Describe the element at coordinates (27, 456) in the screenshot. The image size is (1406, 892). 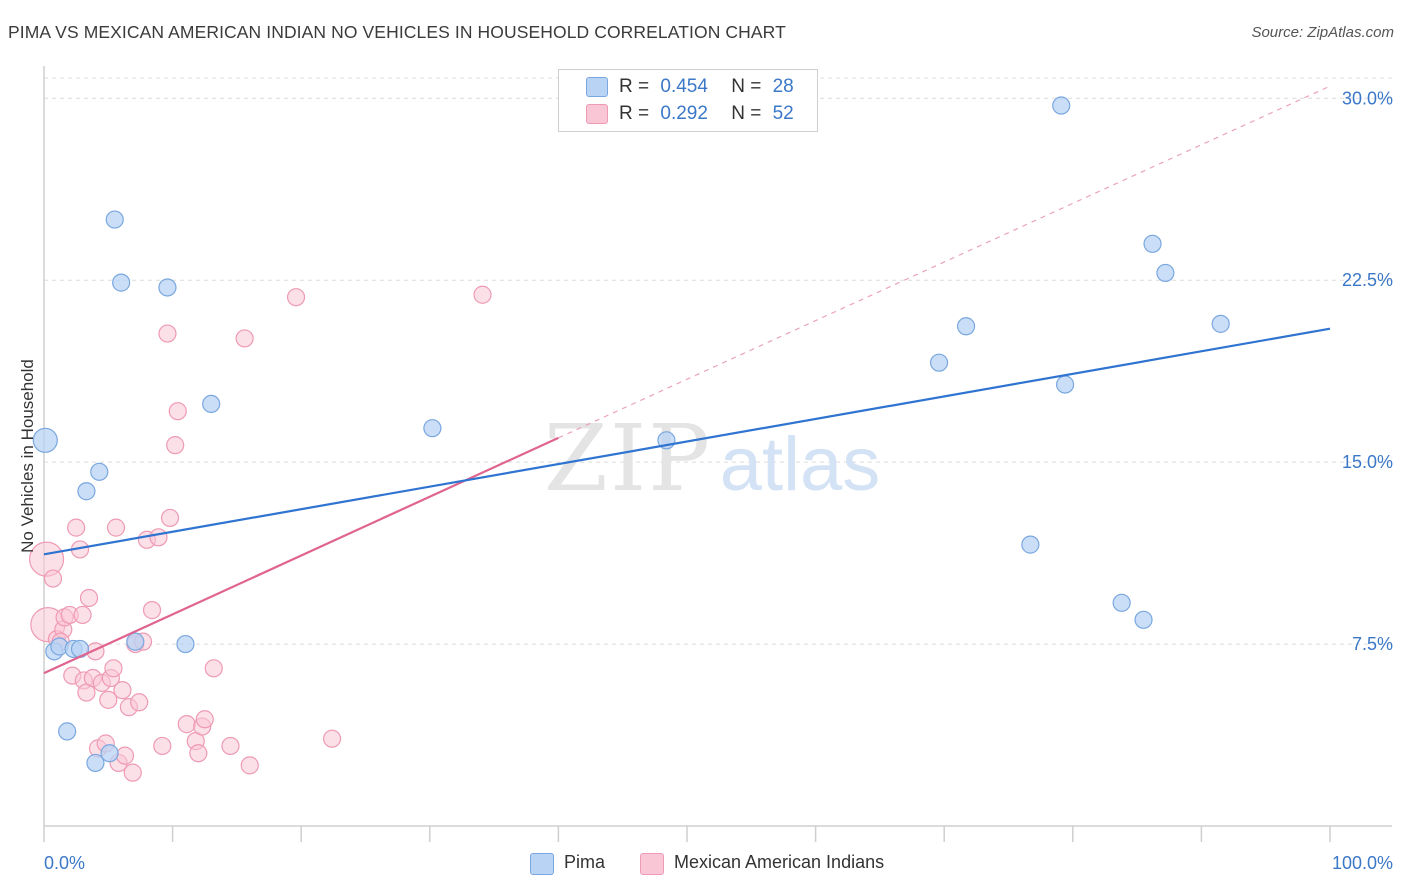
I see `y-axis-label: No Vehicles in Household` at that location.